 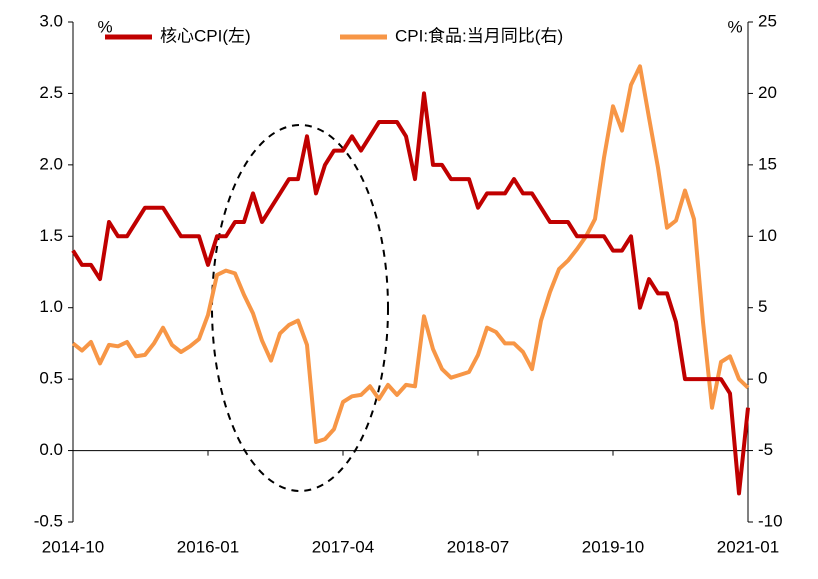 I want to click on y-tick-label: -0.5, so click(x=48, y=520).